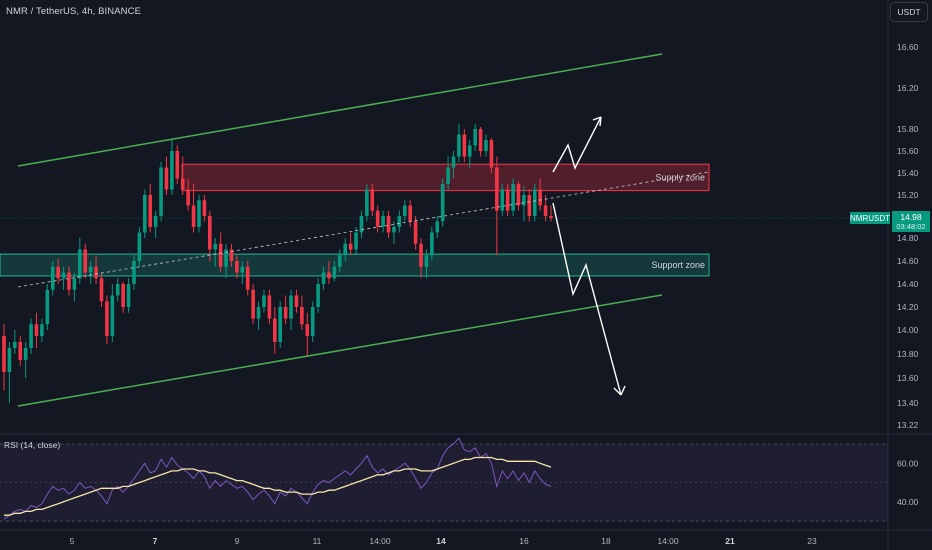 This screenshot has height=550, width=932. Describe the element at coordinates (317, 541) in the screenshot. I see `time-tick-label: 11` at that location.